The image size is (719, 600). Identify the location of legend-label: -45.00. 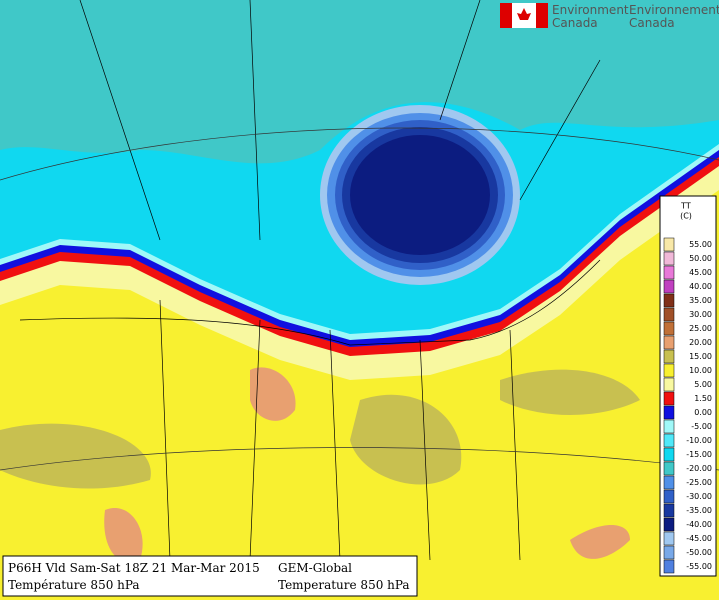
(699, 538).